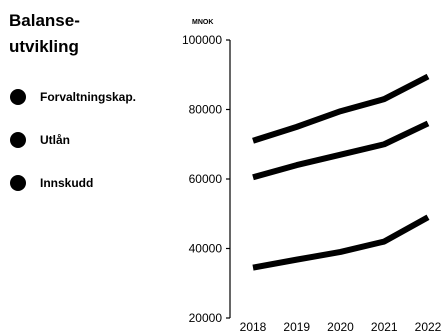 The image size is (448, 335). Describe the element at coordinates (253, 327) in the screenshot. I see `x-tick-label: 2018` at that location.